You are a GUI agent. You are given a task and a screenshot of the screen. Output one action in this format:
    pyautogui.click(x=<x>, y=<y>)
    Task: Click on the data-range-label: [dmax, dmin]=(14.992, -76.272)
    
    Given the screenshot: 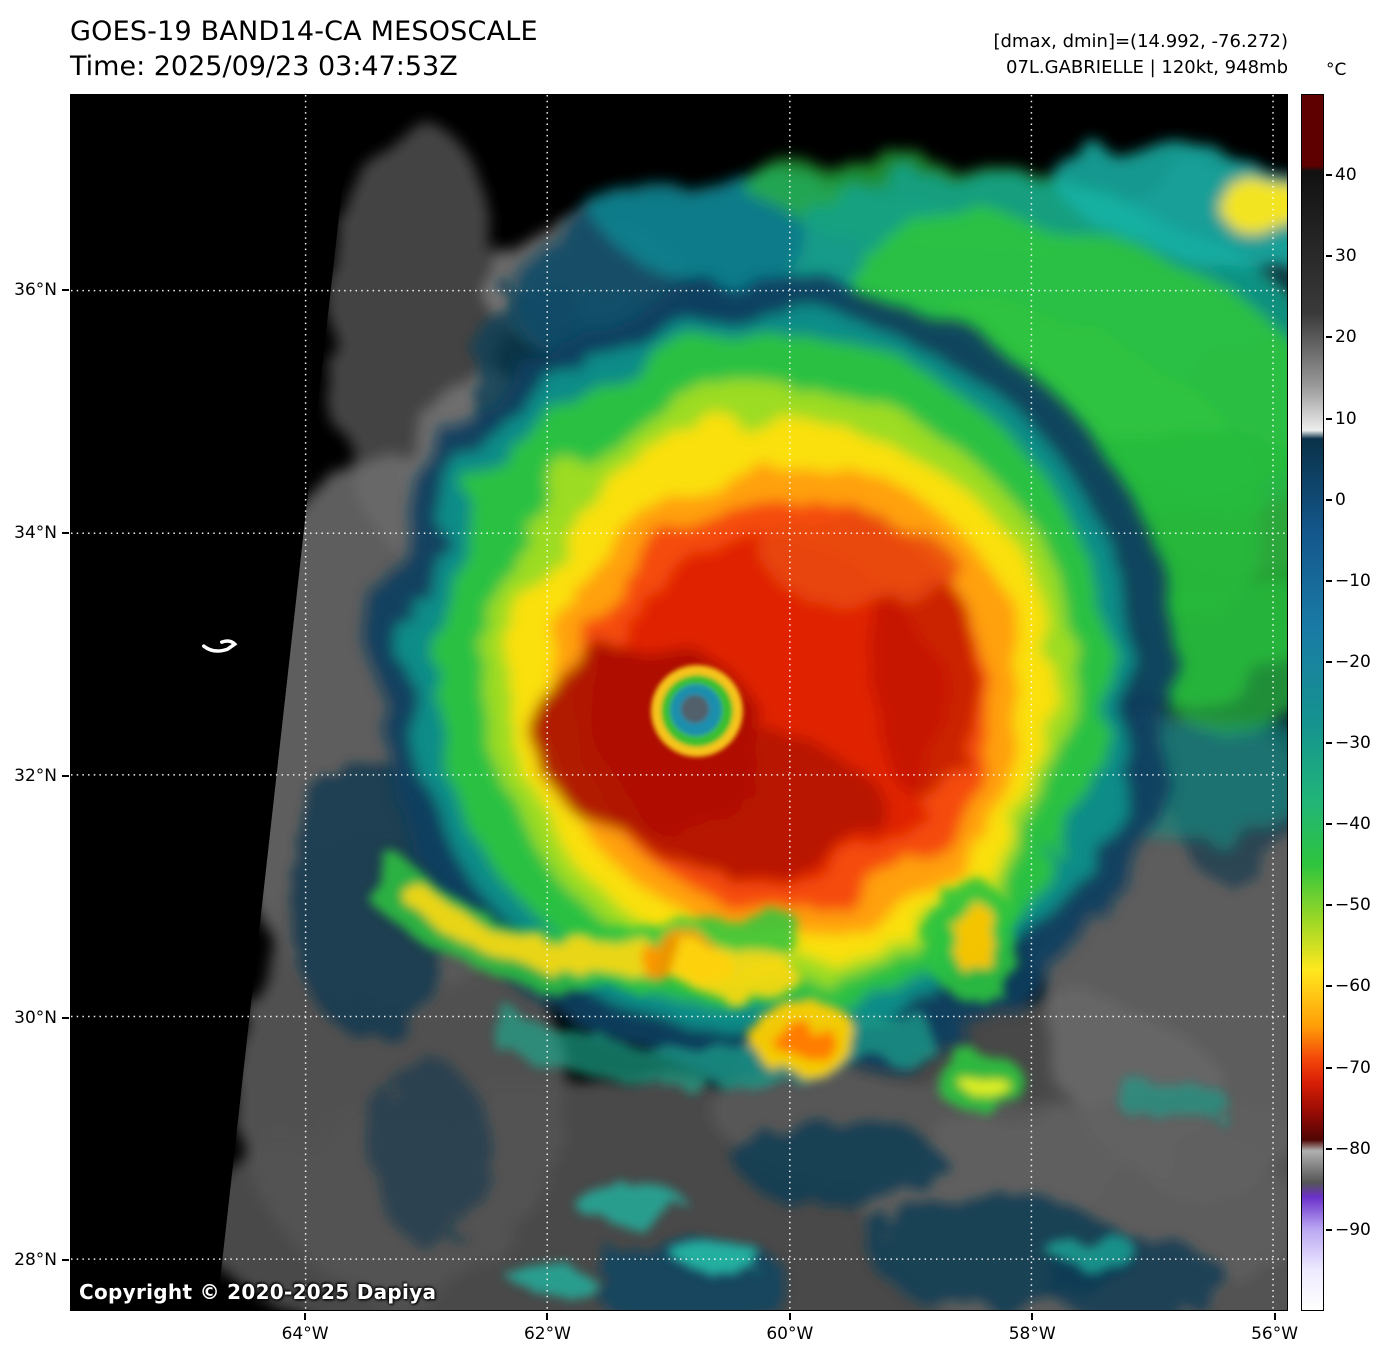 What is the action you would take?
    pyautogui.click(x=1140, y=41)
    